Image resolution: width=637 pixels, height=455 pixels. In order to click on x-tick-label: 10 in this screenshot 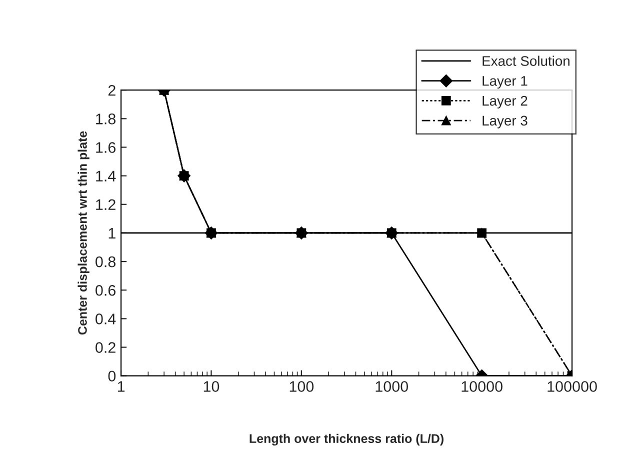, I will do `click(212, 386)`.